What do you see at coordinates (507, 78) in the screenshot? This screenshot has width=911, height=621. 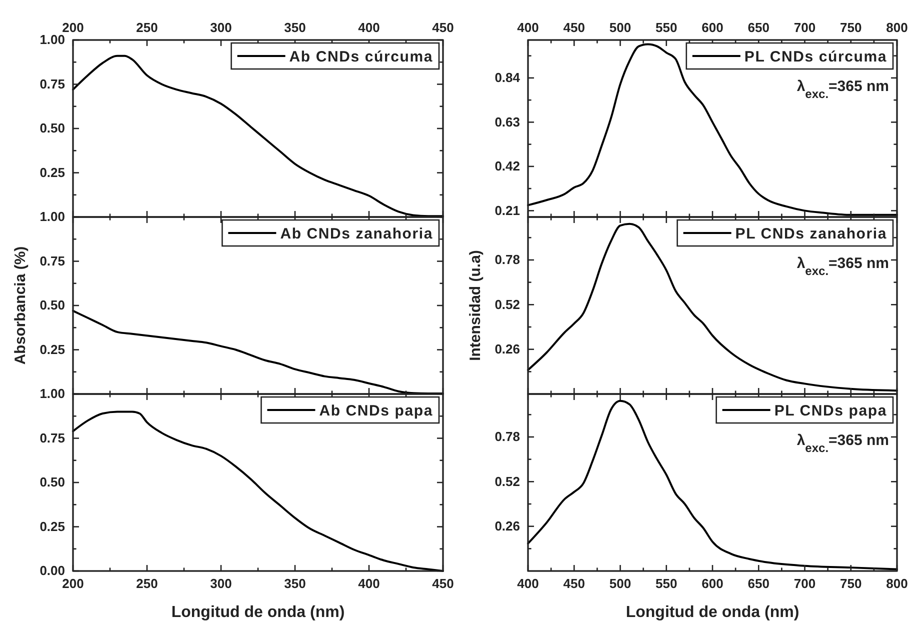 I see `y-tick-label: 0.84` at bounding box center [507, 78].